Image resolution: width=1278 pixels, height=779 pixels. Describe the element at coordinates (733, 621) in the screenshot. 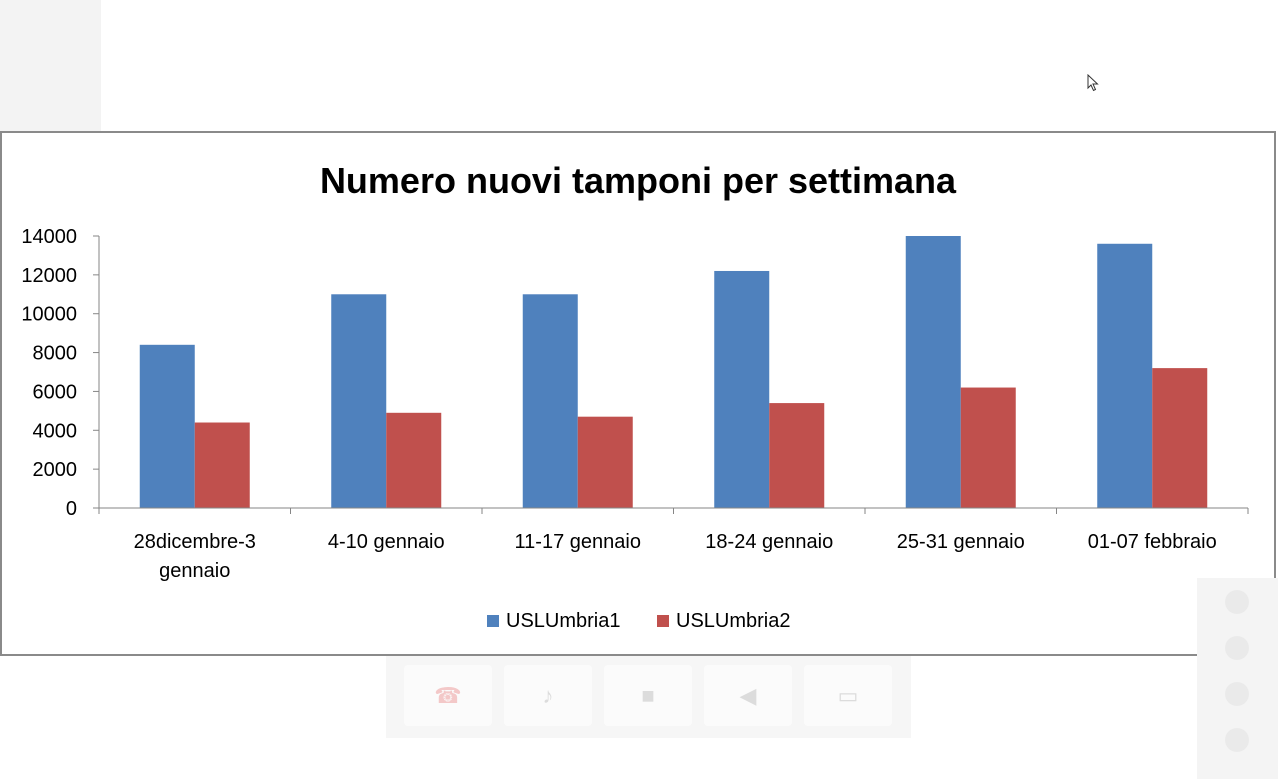

I see `legend-label: USLUmbria2` at that location.